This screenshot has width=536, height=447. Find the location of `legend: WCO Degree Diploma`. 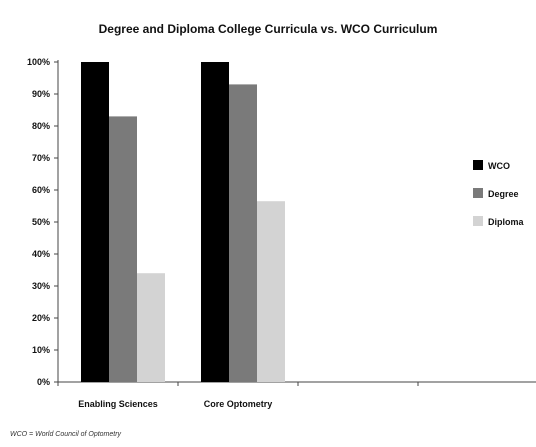

legend: WCO Degree Diploma is located at coordinates (498, 193).